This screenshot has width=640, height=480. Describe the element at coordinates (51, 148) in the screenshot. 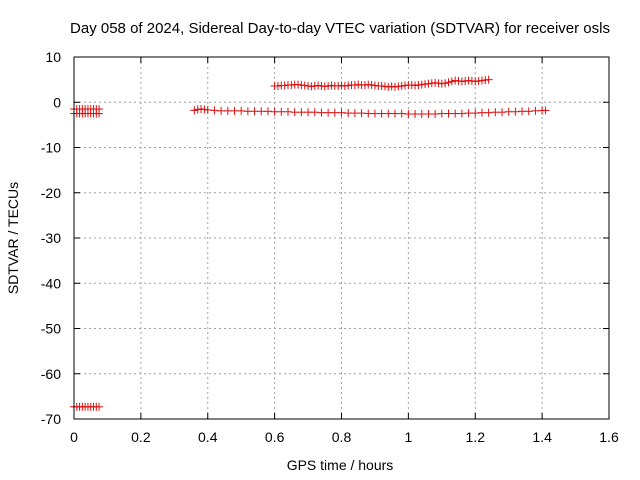

I see `y-tick-label: -10` at that location.